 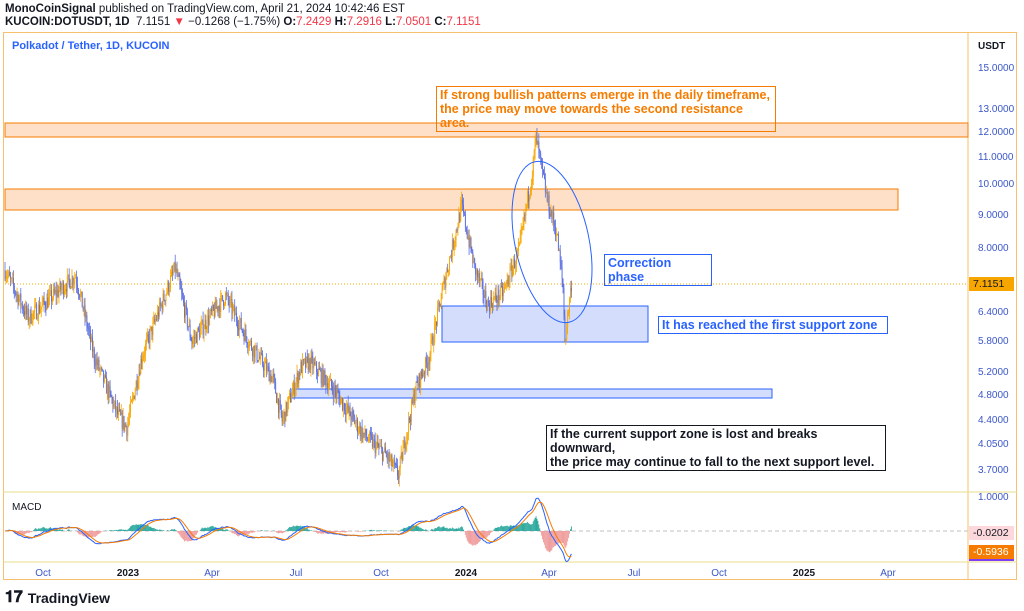 What do you see at coordinates (992, 46) in the screenshot?
I see `currency-label: USDT` at bounding box center [992, 46].